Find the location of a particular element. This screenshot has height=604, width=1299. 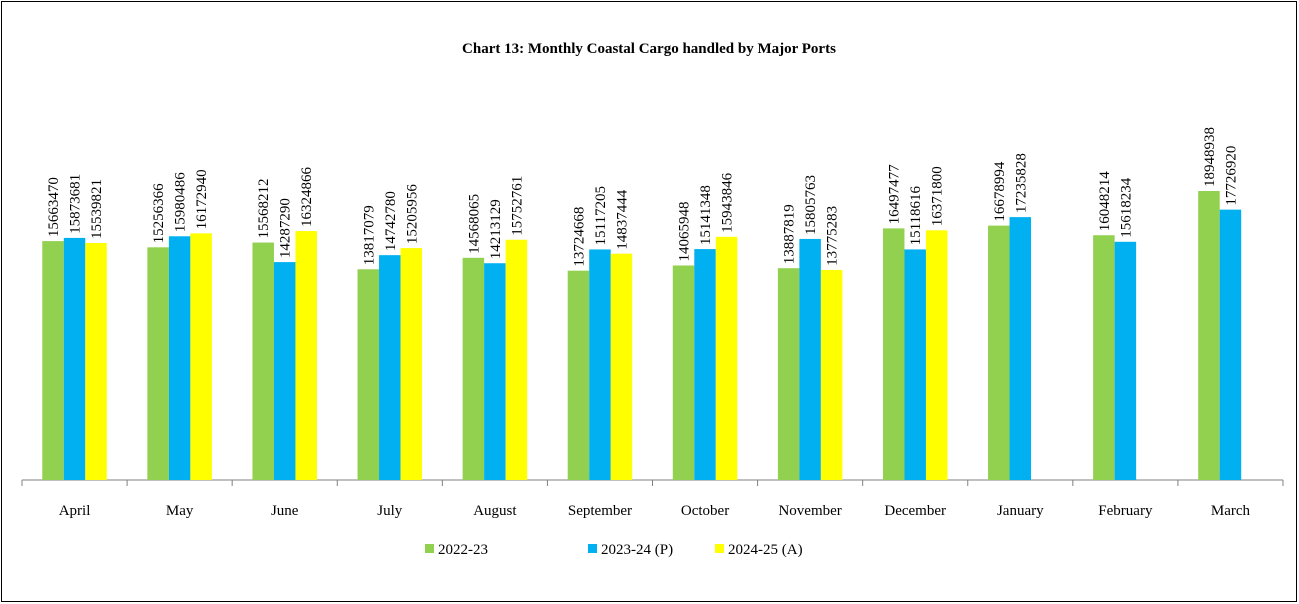

x-tick-label: April is located at coordinates (75, 511).